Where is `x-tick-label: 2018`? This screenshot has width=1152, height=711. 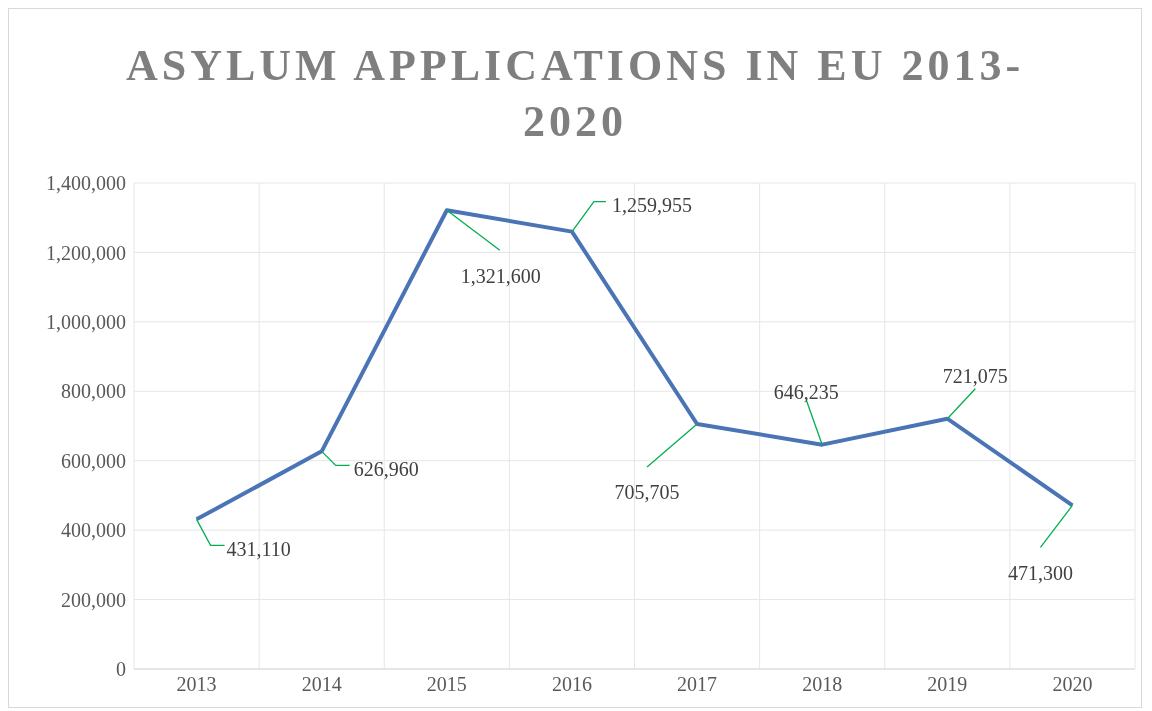 x-tick-label: 2018 is located at coordinates (822, 684).